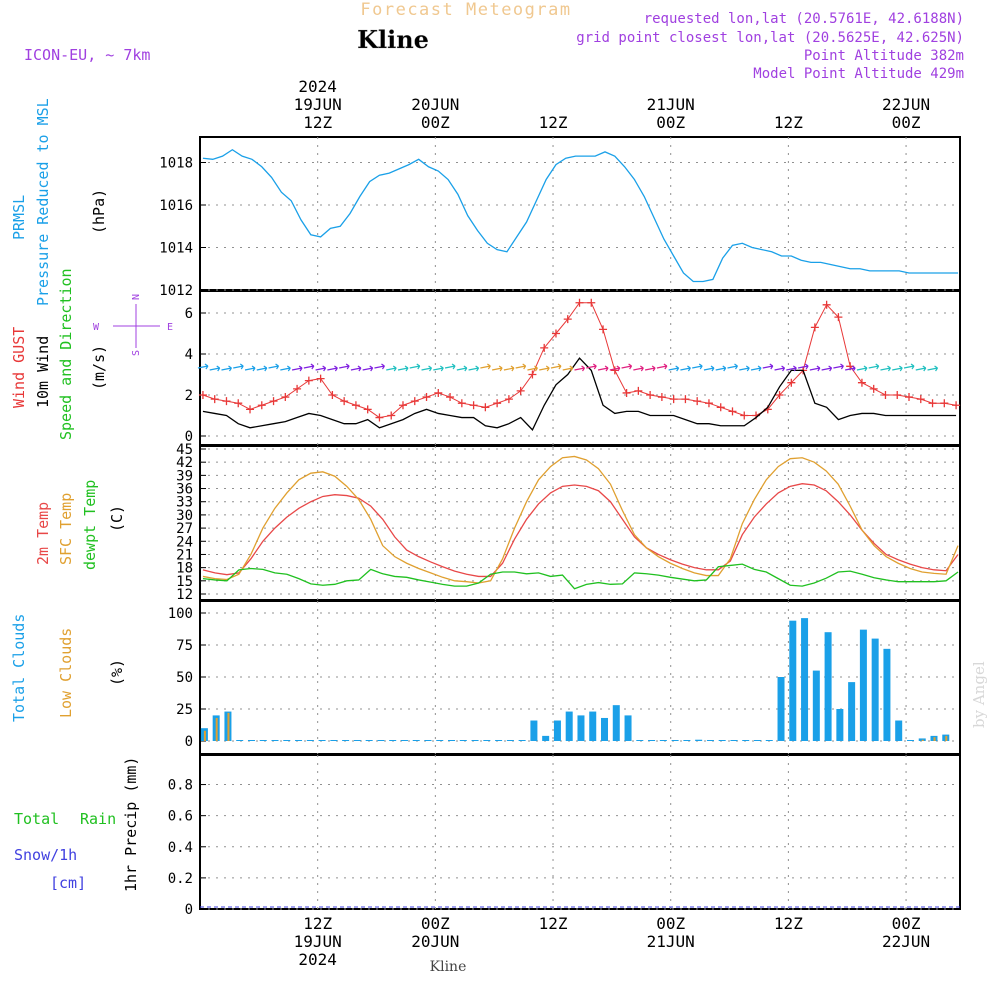 The image size is (1000, 1000). Describe the element at coordinates (670, 923) in the screenshot. I see `bottom-time-label: 00Z` at that location.